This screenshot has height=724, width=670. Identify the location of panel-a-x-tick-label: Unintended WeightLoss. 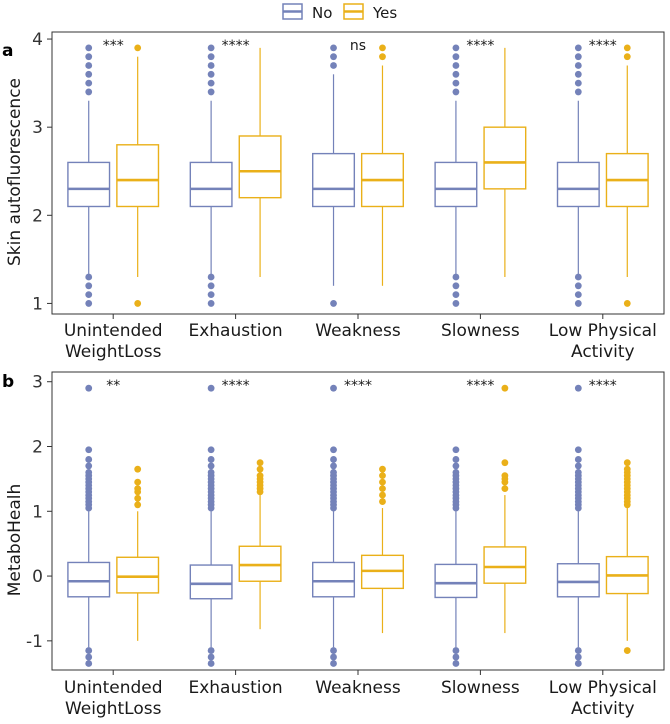
(113, 341).